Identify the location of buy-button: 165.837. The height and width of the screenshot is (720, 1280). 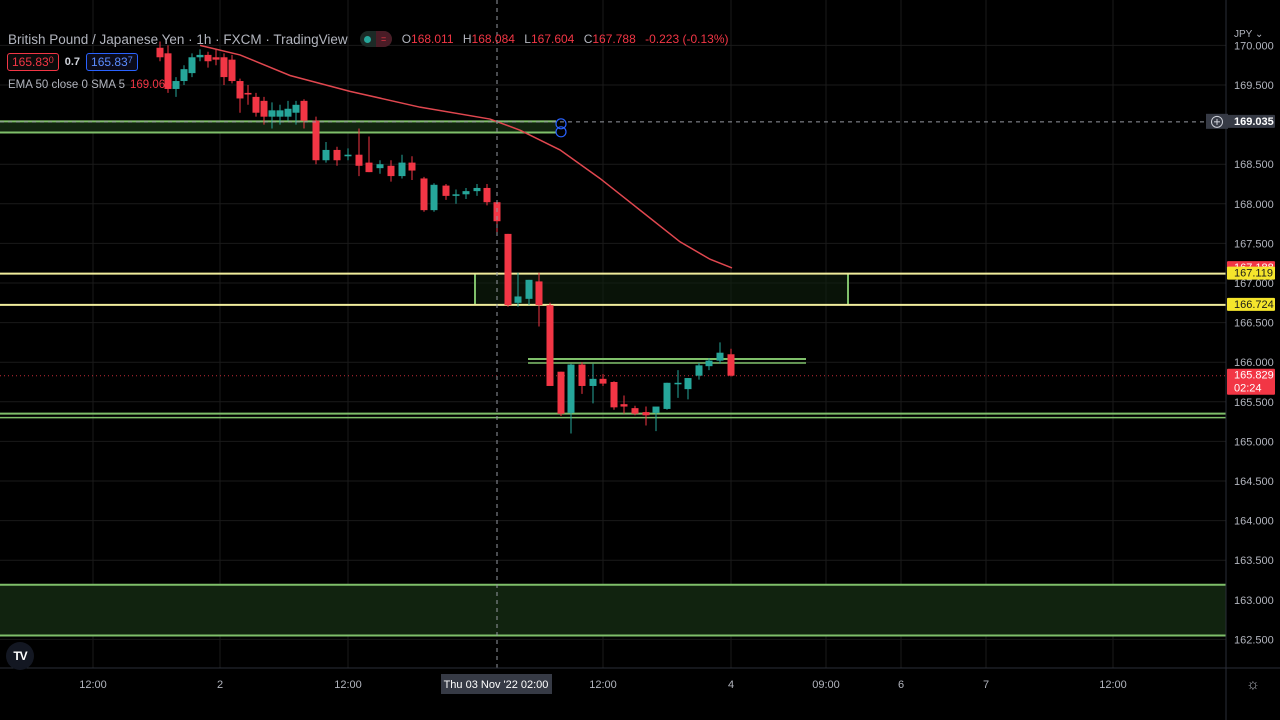
(112, 62).